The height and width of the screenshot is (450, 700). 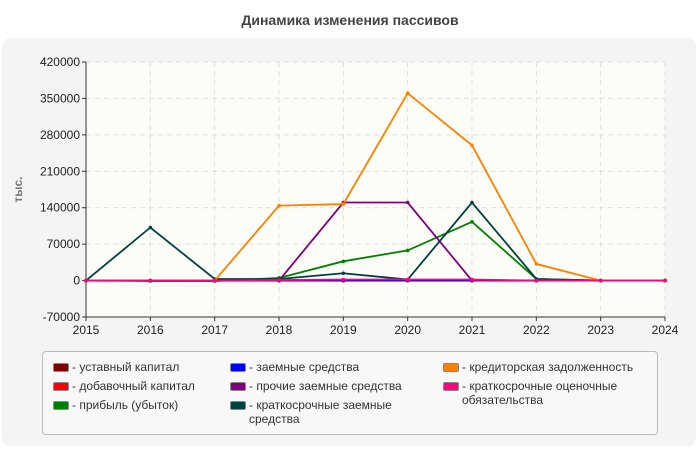 I want to click on y-tick-label: 280000, so click(x=60, y=135).